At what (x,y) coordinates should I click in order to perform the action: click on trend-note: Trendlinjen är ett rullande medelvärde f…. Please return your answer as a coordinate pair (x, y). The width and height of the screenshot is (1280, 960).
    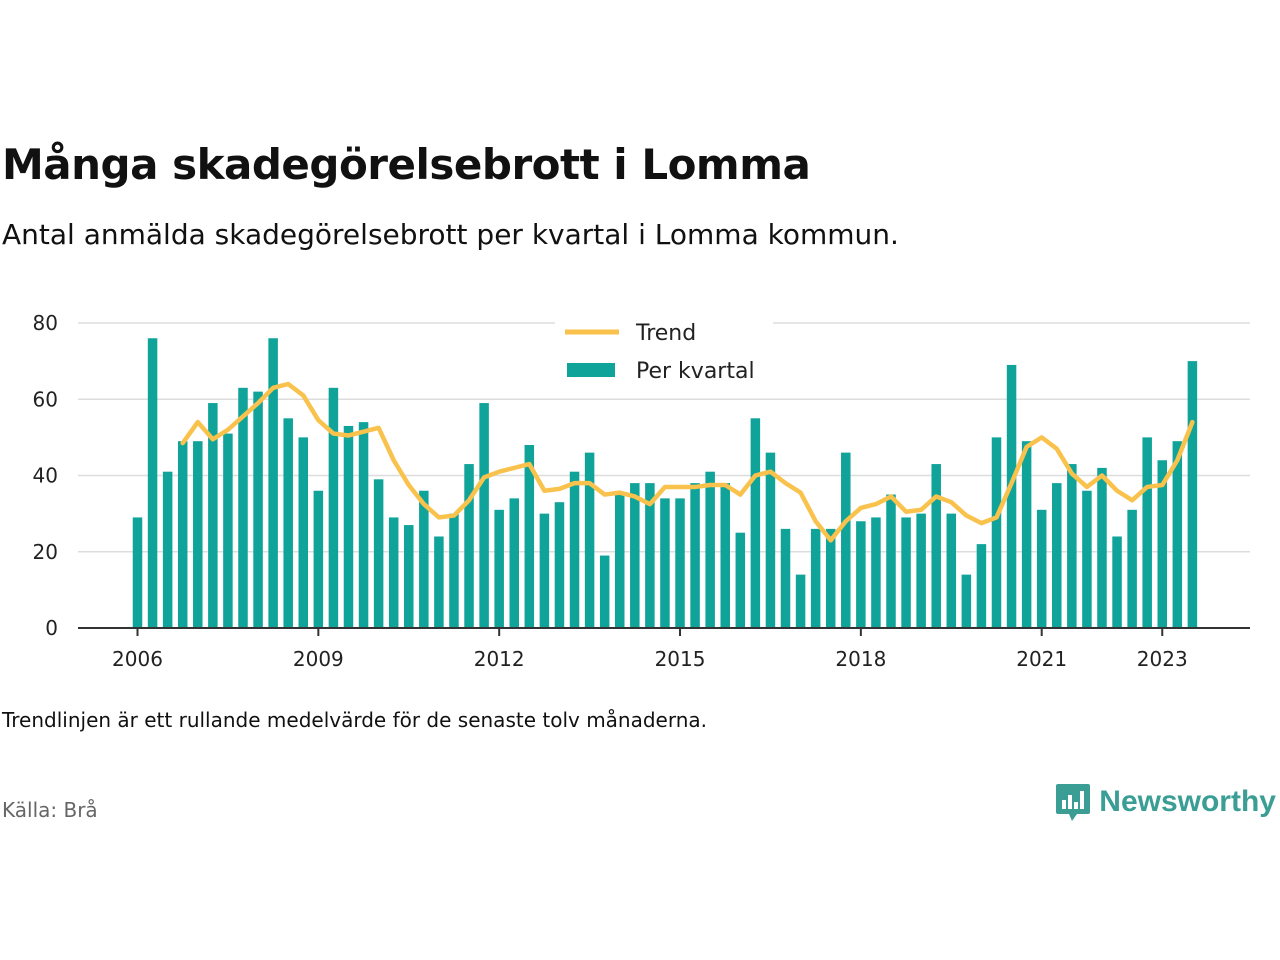
    Looking at the image, I should click on (355, 720).